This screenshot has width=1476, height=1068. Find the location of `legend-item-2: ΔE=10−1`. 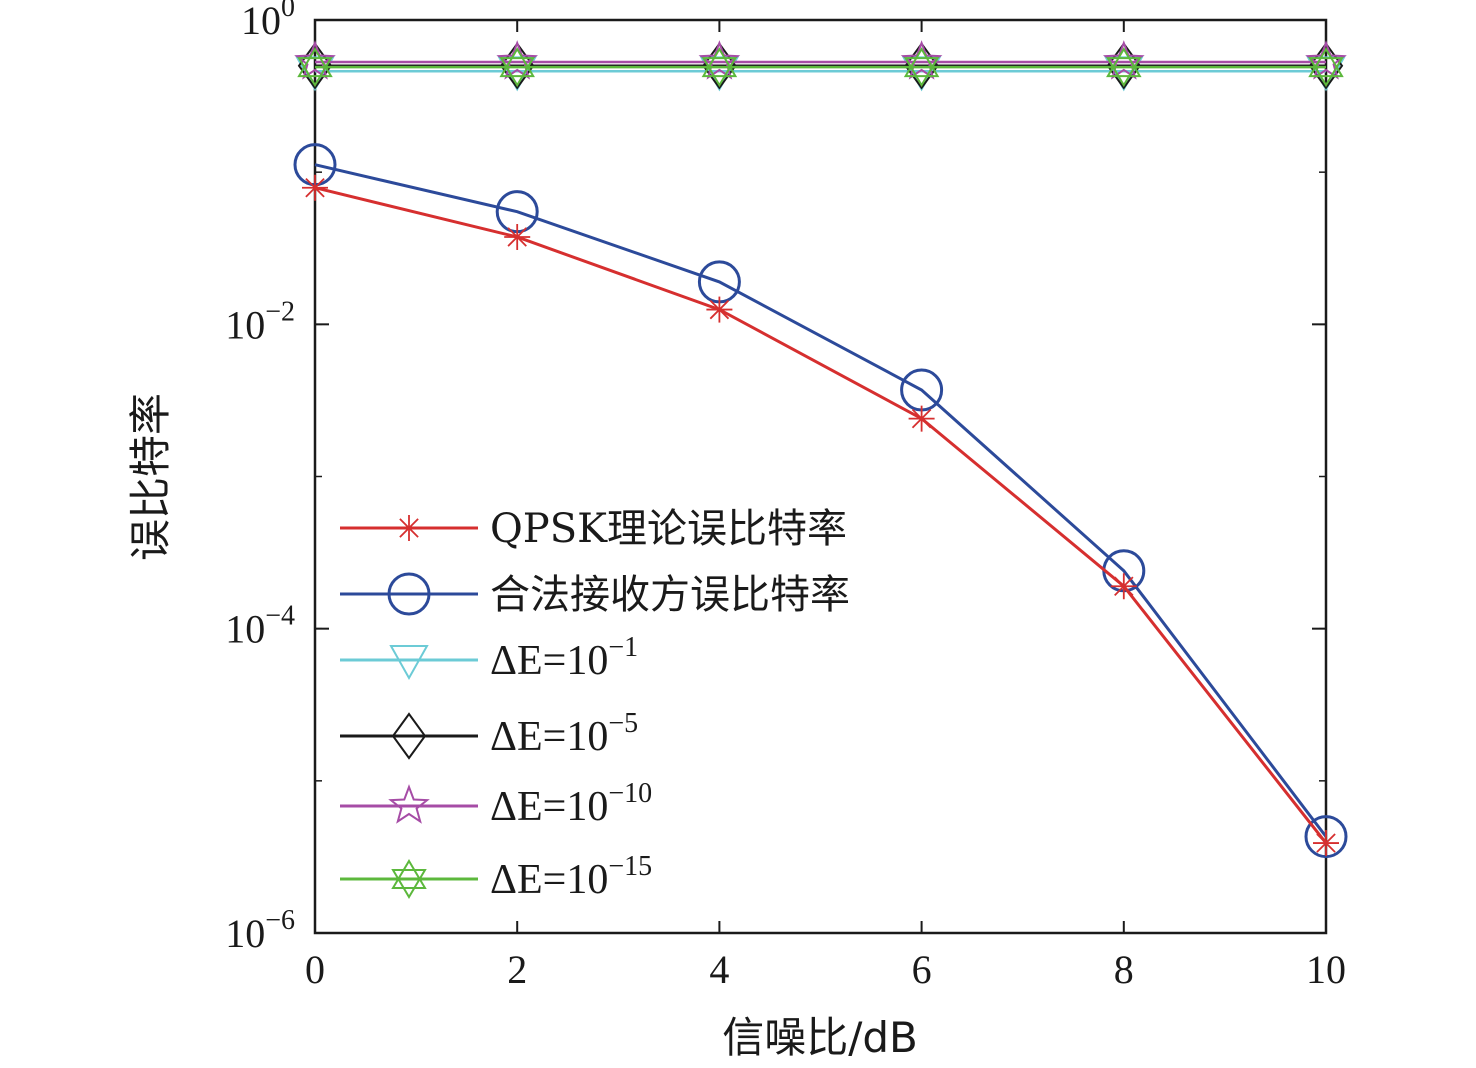

legend-item-2: ΔE=10−1 is located at coordinates (489, 658).